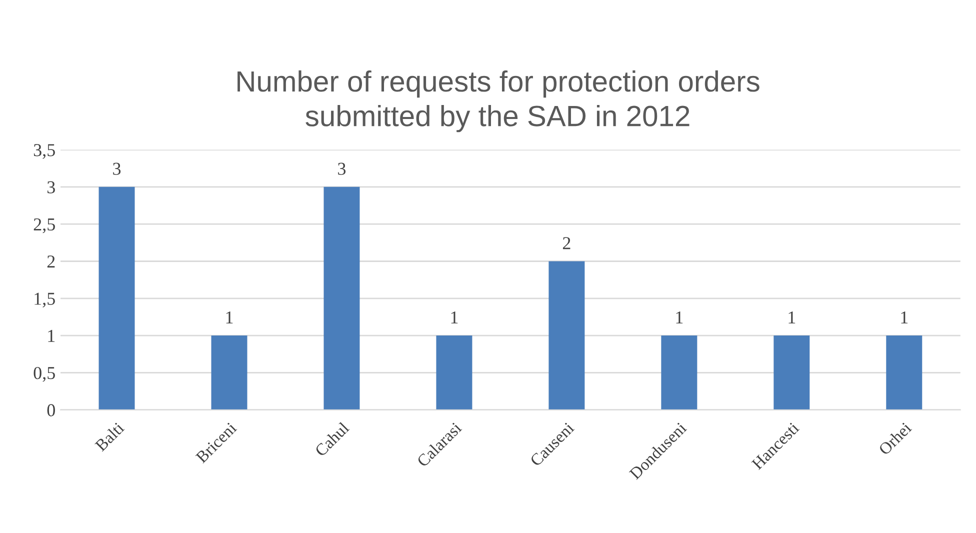 This screenshot has width=976, height=533. Describe the element at coordinates (51, 187) in the screenshot. I see `y-tick-label: 3` at that location.